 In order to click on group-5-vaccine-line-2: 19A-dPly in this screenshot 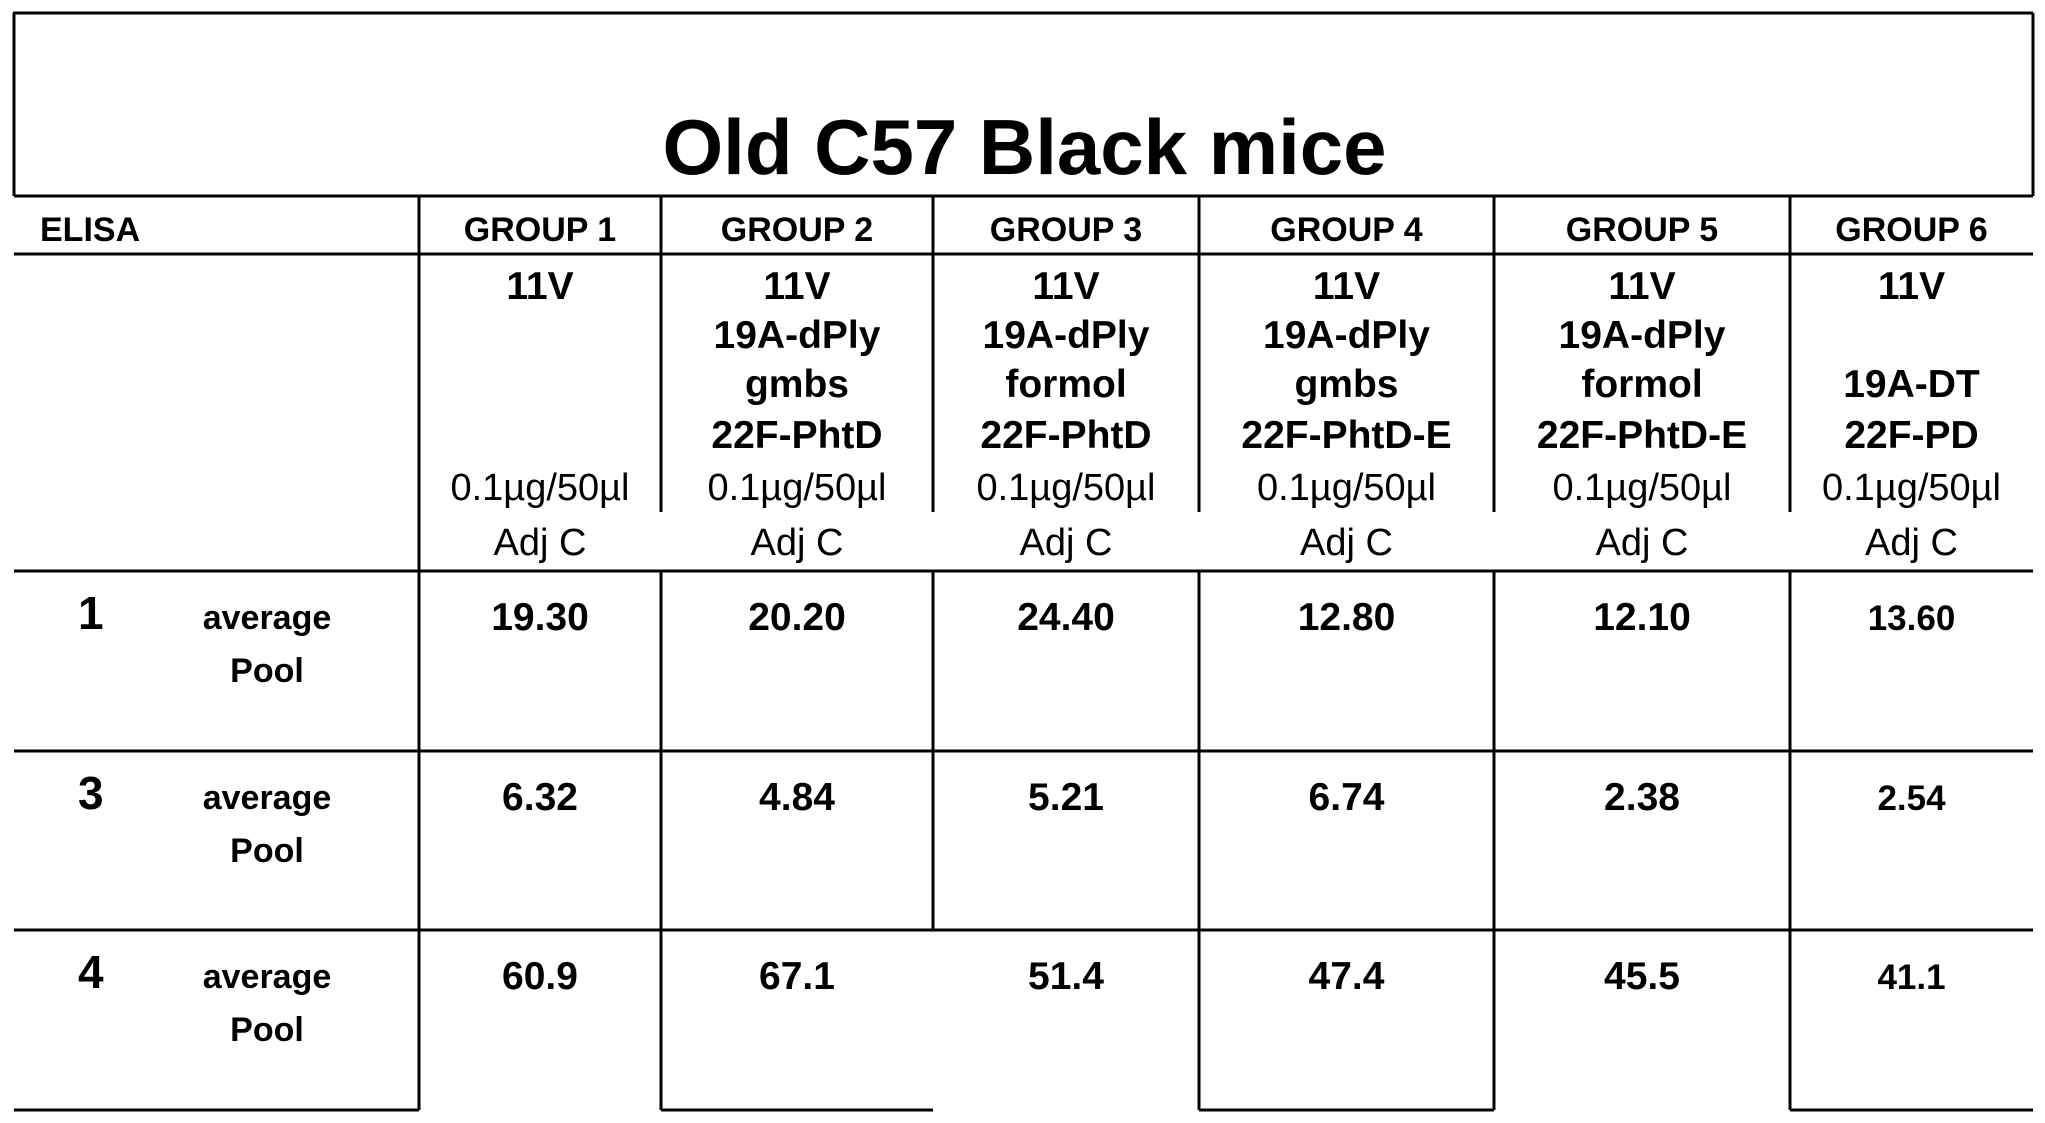, I will do `click(1642, 335)`.